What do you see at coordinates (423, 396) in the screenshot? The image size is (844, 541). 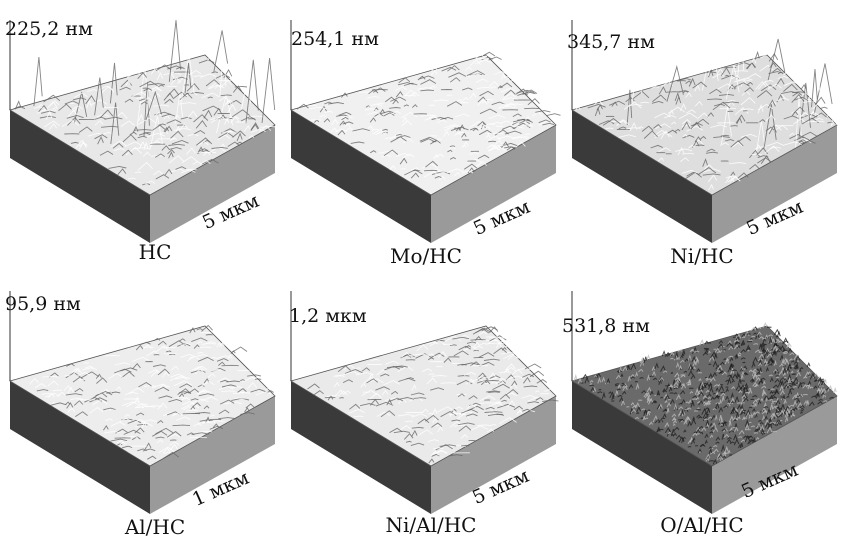 I see `block-top-surface` at bounding box center [423, 396].